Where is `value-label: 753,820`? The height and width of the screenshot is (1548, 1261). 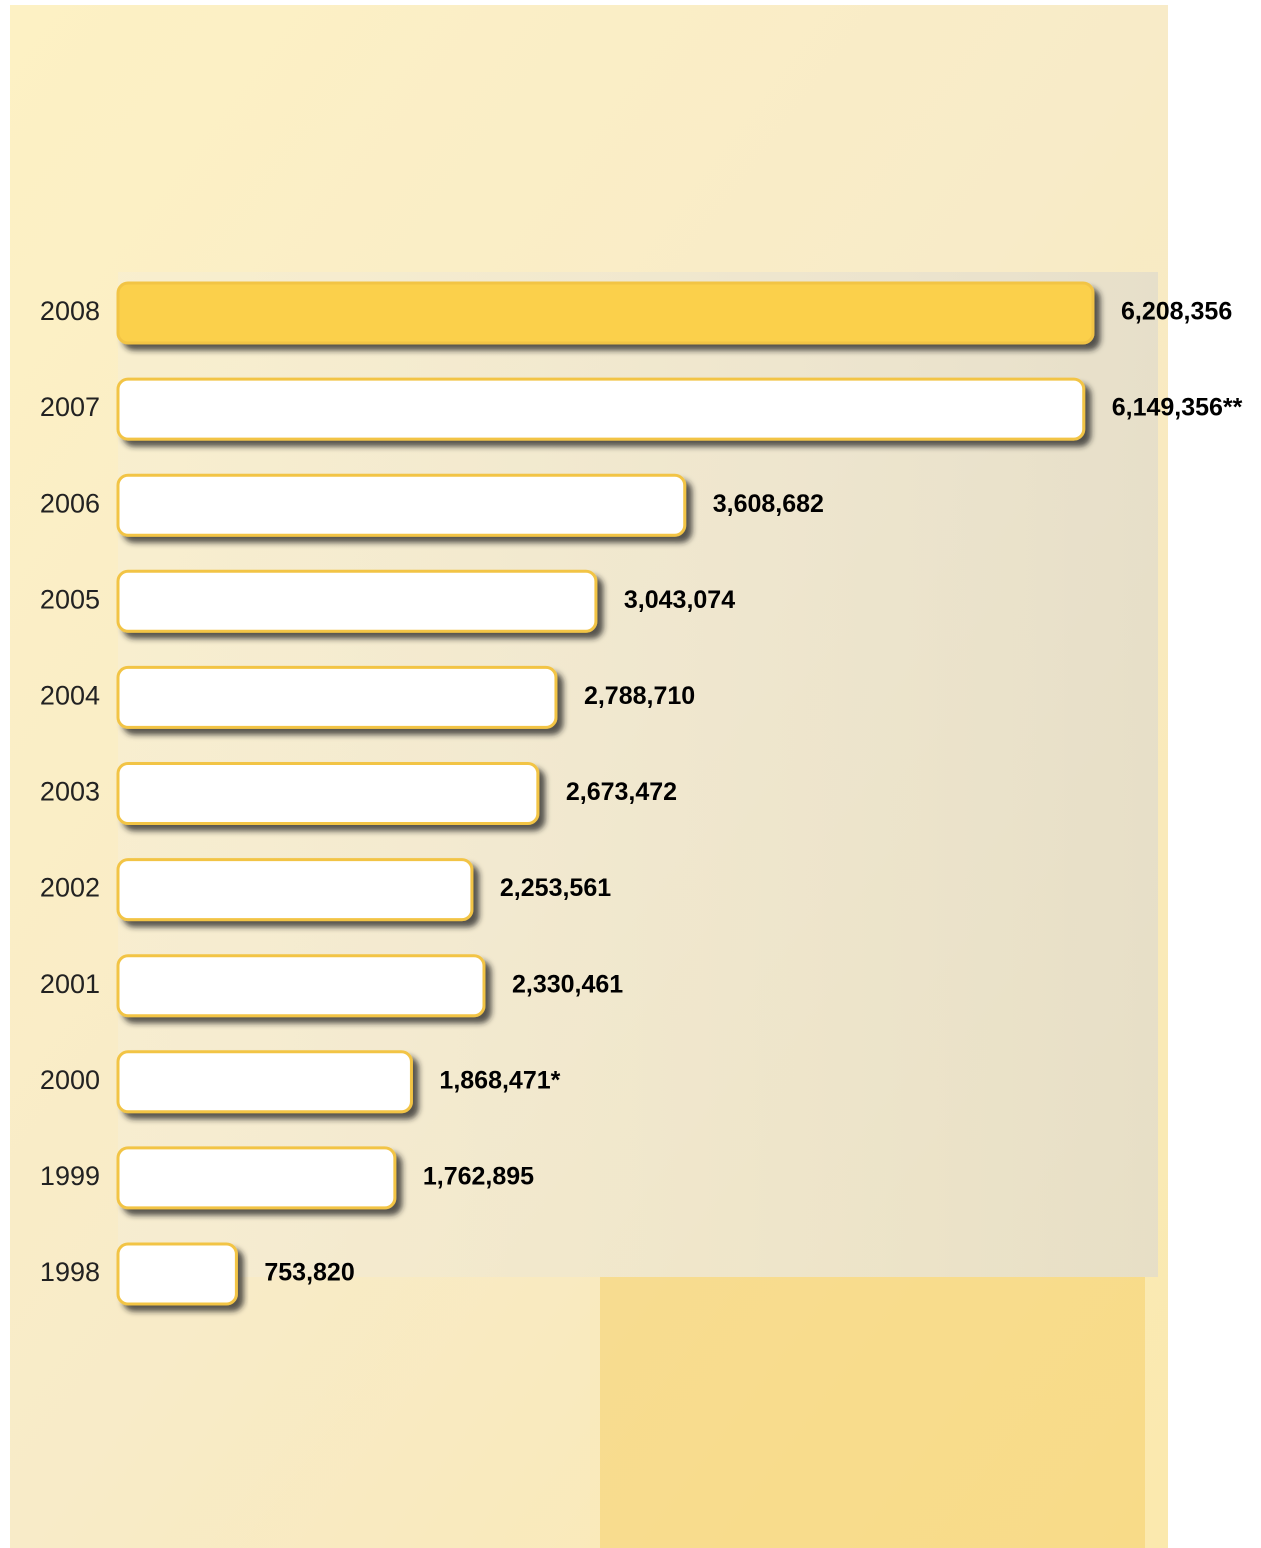
value-label: 753,820 is located at coordinates (309, 1273).